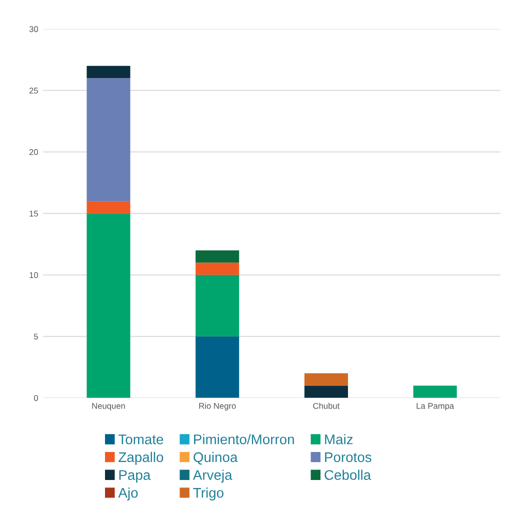 Image resolution: width=508 pixels, height=527 pixels. What do you see at coordinates (108, 407) in the screenshot?
I see `x-tick-label: Neuquen` at bounding box center [108, 407].